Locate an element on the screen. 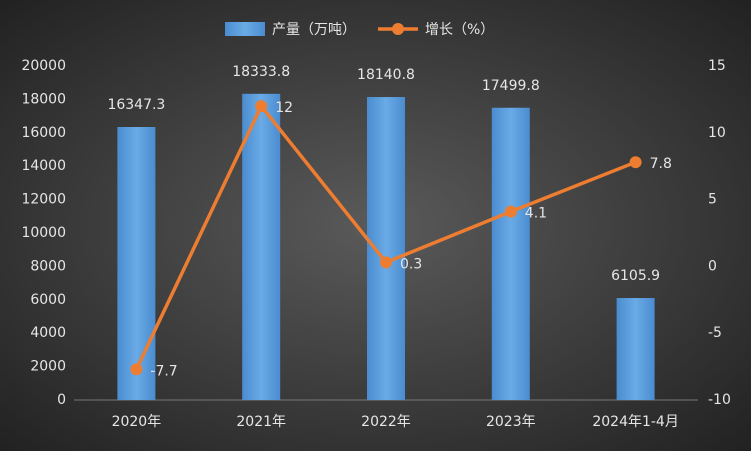 The height and width of the screenshot is (451, 751). y2-tick-label: 10 is located at coordinates (717, 133).